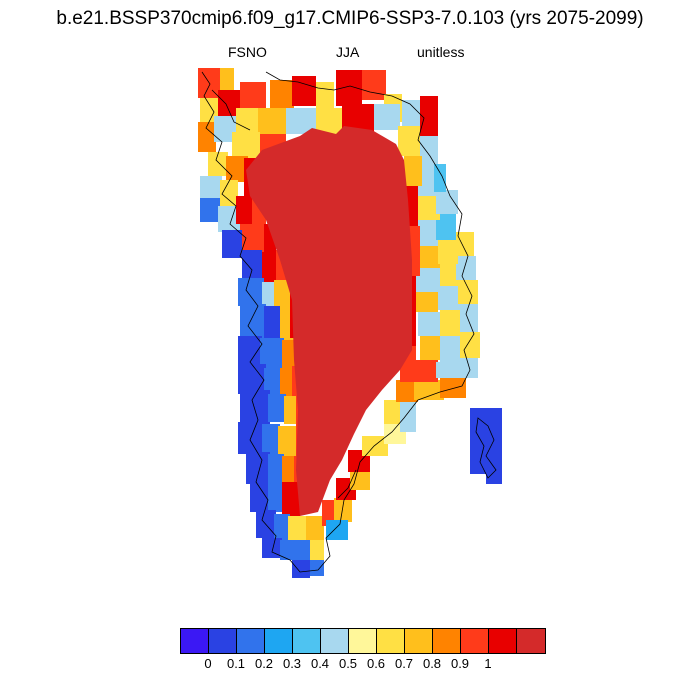 This screenshot has height=700, width=700. I want to click on colorbar-tick-label: 0, so click(208, 663).